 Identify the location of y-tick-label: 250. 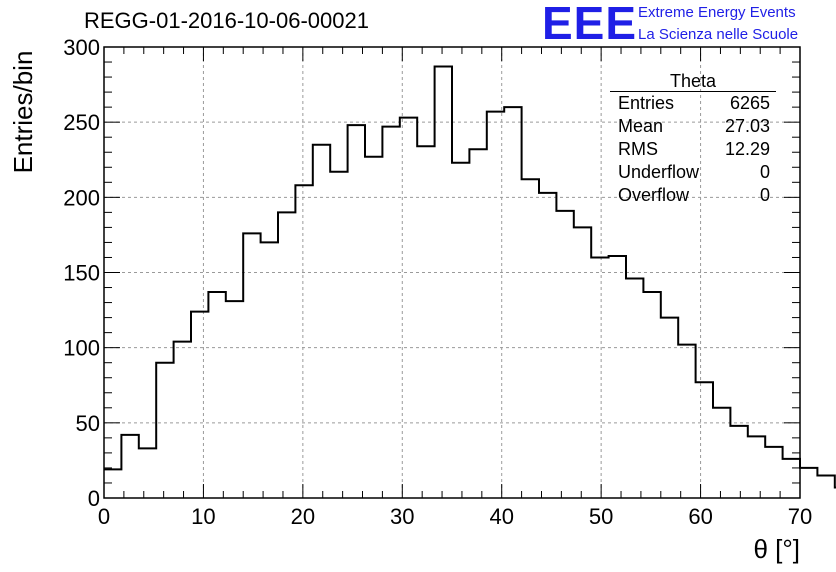
(81, 122).